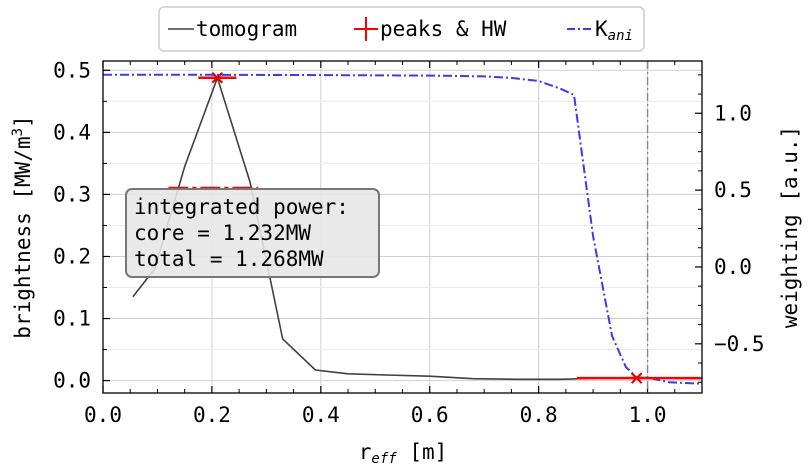 This screenshot has width=811, height=473. Describe the element at coordinates (733, 267) in the screenshot. I see `y-right-tick-label: 0.0` at that location.